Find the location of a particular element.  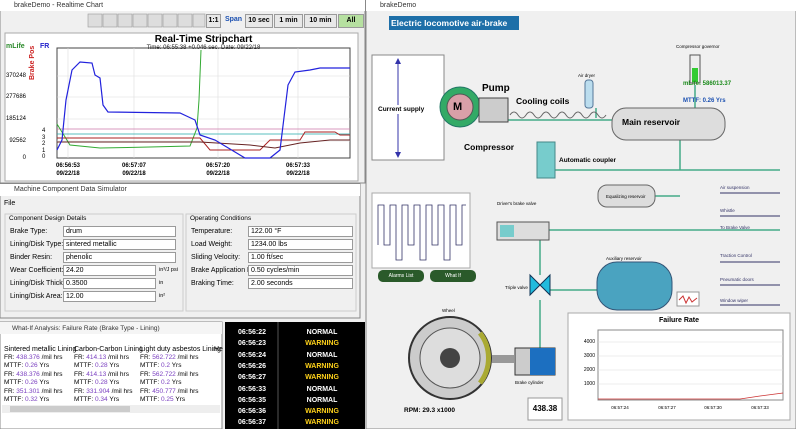

fr-value: 562.722 is located at coordinates (164, 374).